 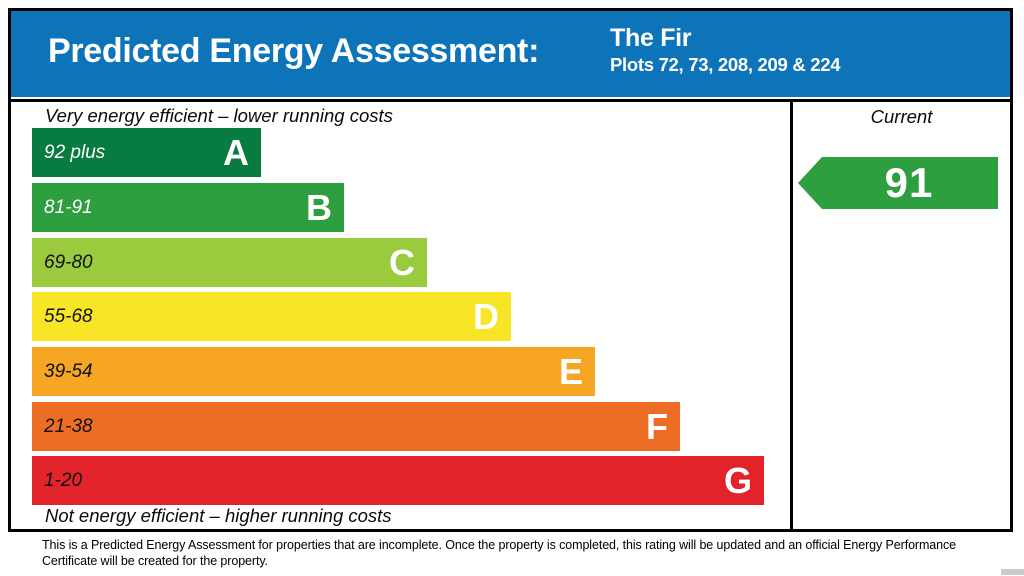 What do you see at coordinates (1012, 572) in the screenshot?
I see `corner-artifact` at bounding box center [1012, 572].